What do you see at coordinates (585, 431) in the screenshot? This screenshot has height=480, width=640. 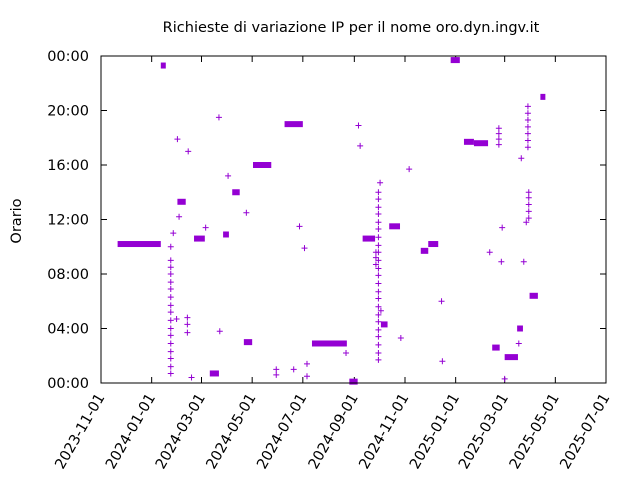 I see `x-tick-label: 2025-07-01` at bounding box center [585, 431].